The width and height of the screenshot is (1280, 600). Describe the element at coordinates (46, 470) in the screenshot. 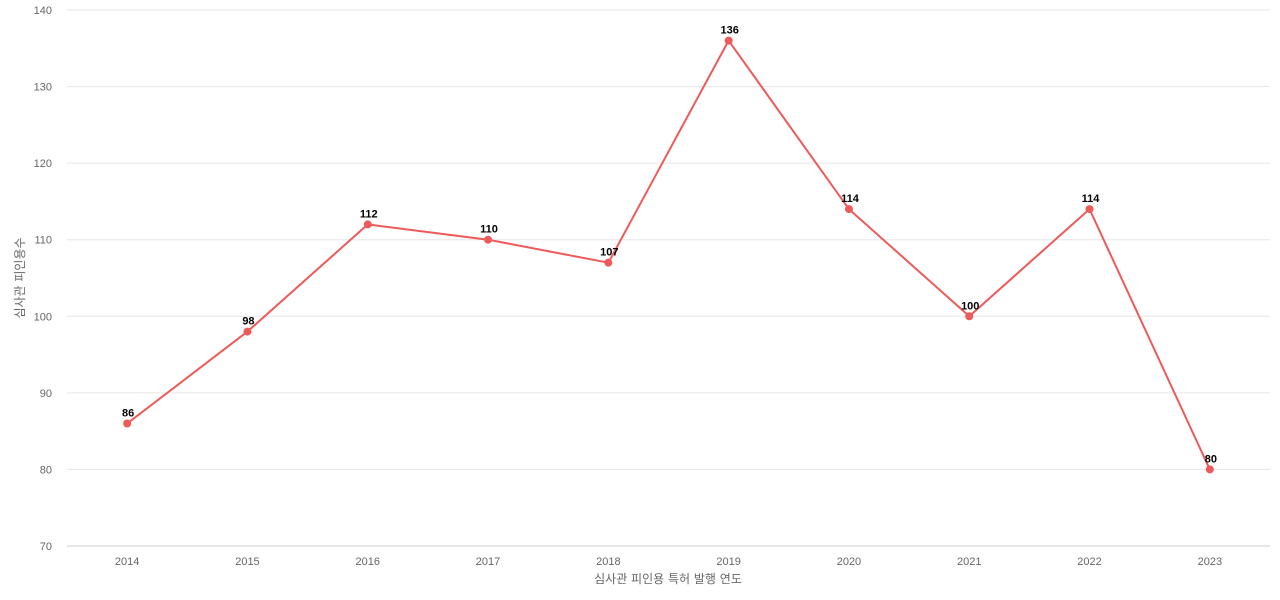

I see `y-tick-label: 80` at that location.